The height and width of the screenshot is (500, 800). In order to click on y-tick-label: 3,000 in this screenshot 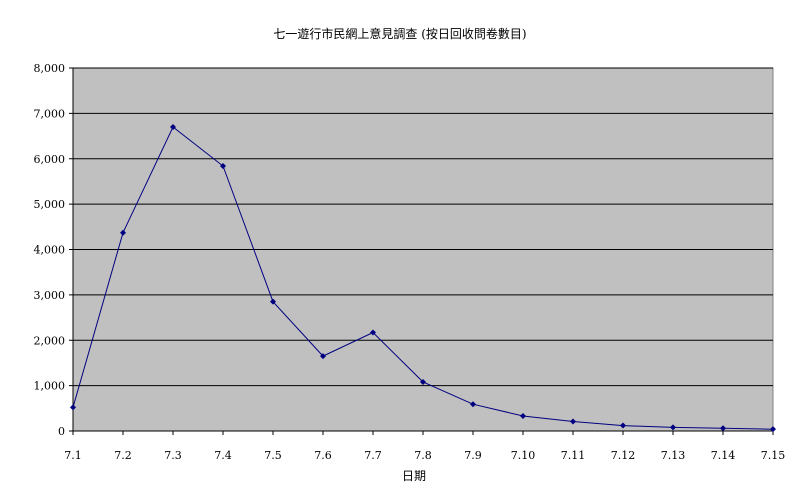, I will do `click(50, 295)`.